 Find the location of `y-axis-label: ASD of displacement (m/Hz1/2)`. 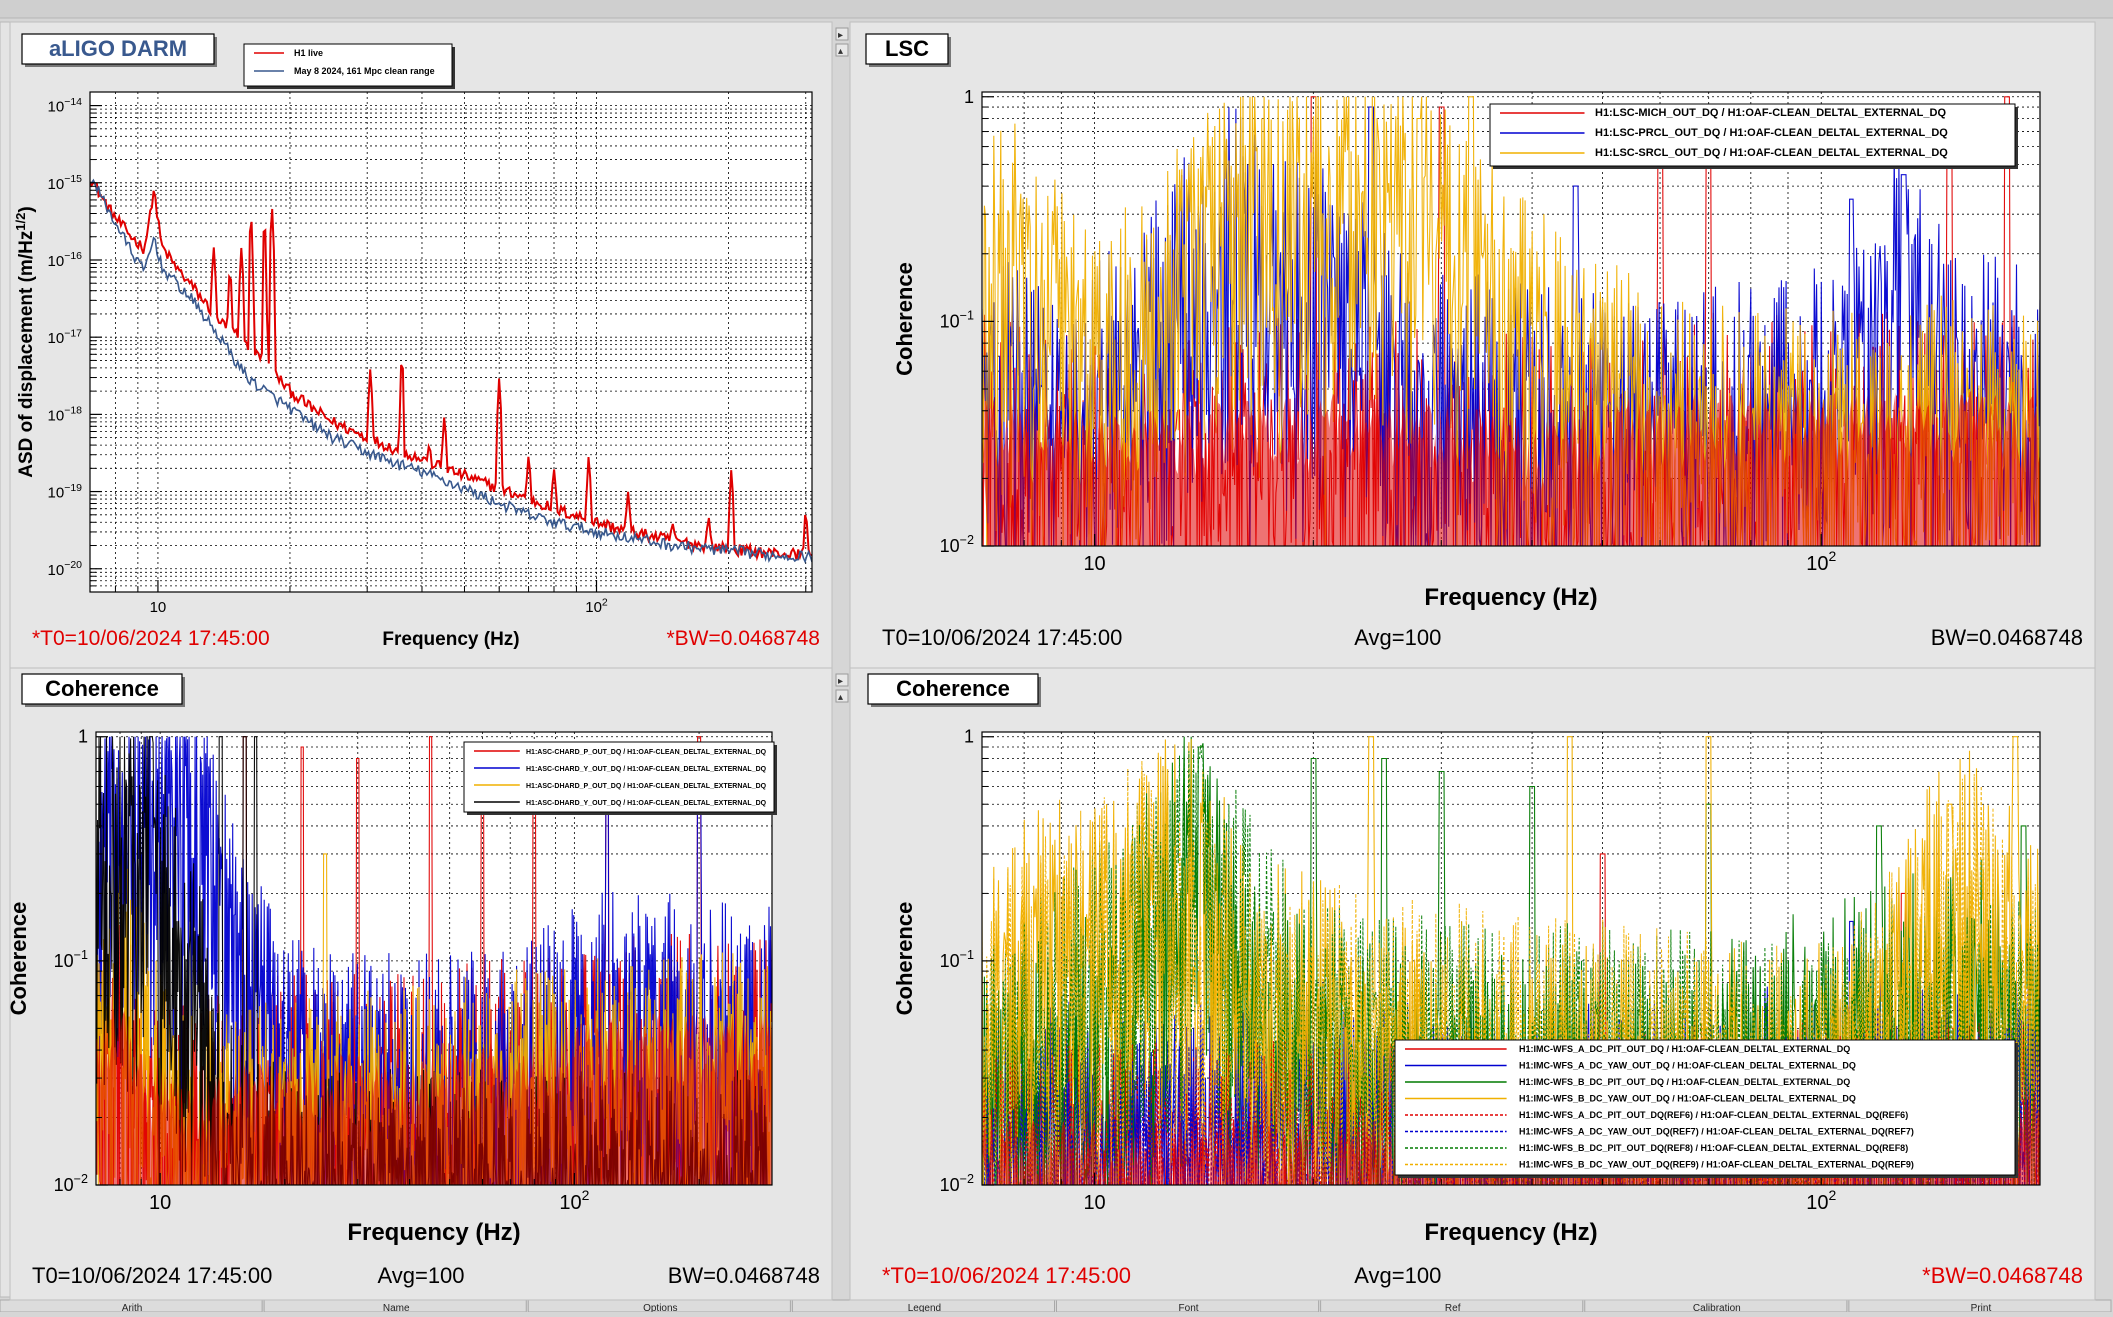

y-axis-label: ASD of displacement (m/Hz1/2) is located at coordinates (25, 341).